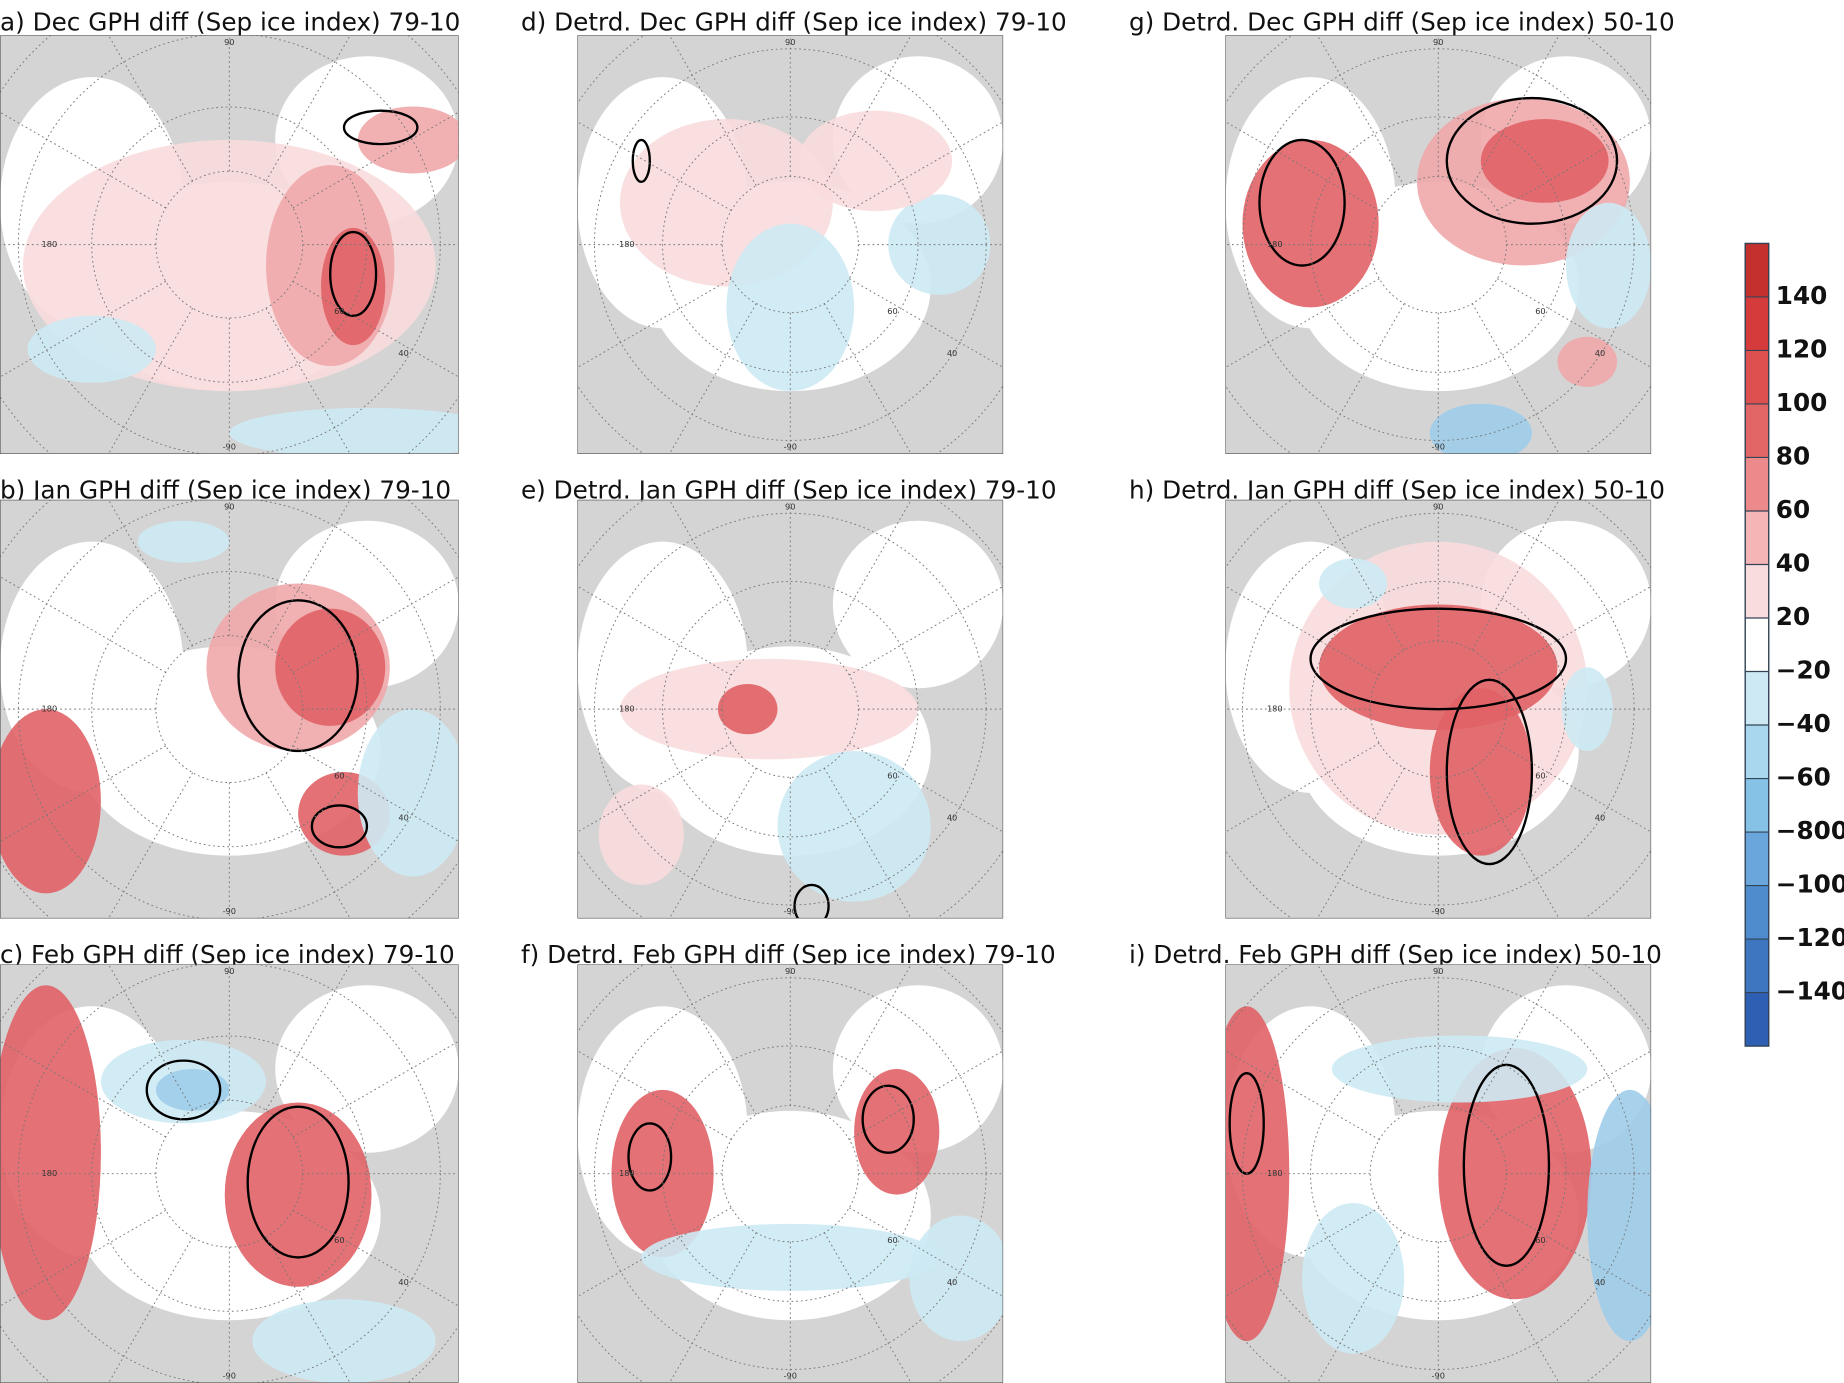 The image size is (1844, 1383). I want to click on colorbar-label: 20, so click(1793, 616).